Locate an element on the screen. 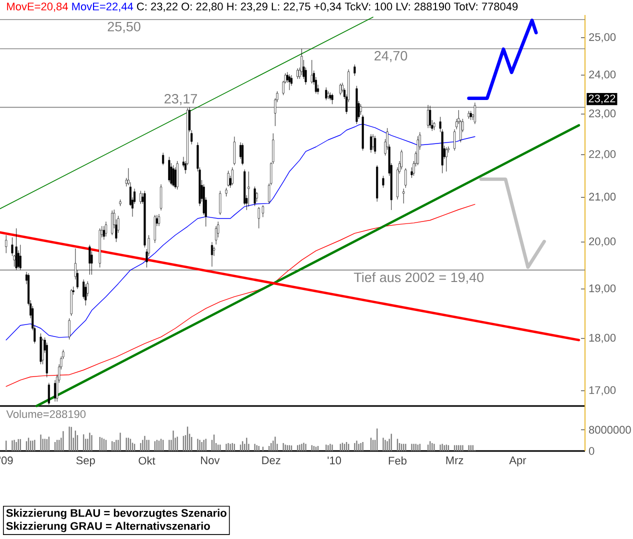 The image size is (633, 539). x-tick-label: Sep is located at coordinates (85, 461).